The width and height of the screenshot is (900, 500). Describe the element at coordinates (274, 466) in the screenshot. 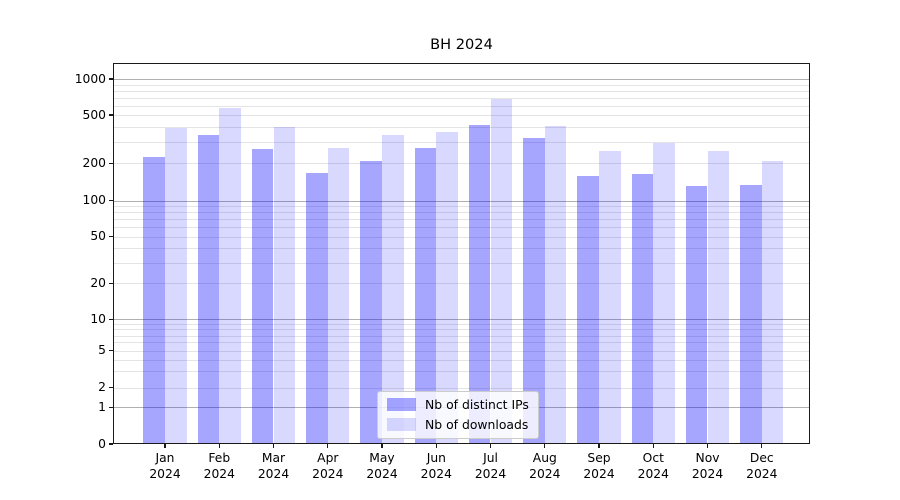

I see `x-axis-tick-label: Mar 2024` at that location.